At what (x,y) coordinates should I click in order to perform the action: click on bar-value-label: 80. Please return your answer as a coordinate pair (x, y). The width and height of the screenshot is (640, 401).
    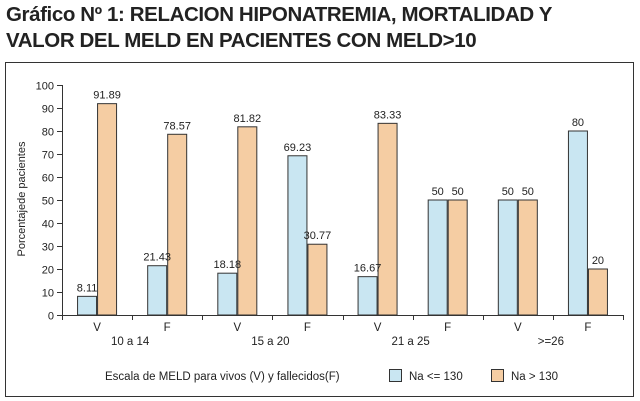
    Looking at the image, I should click on (578, 123).